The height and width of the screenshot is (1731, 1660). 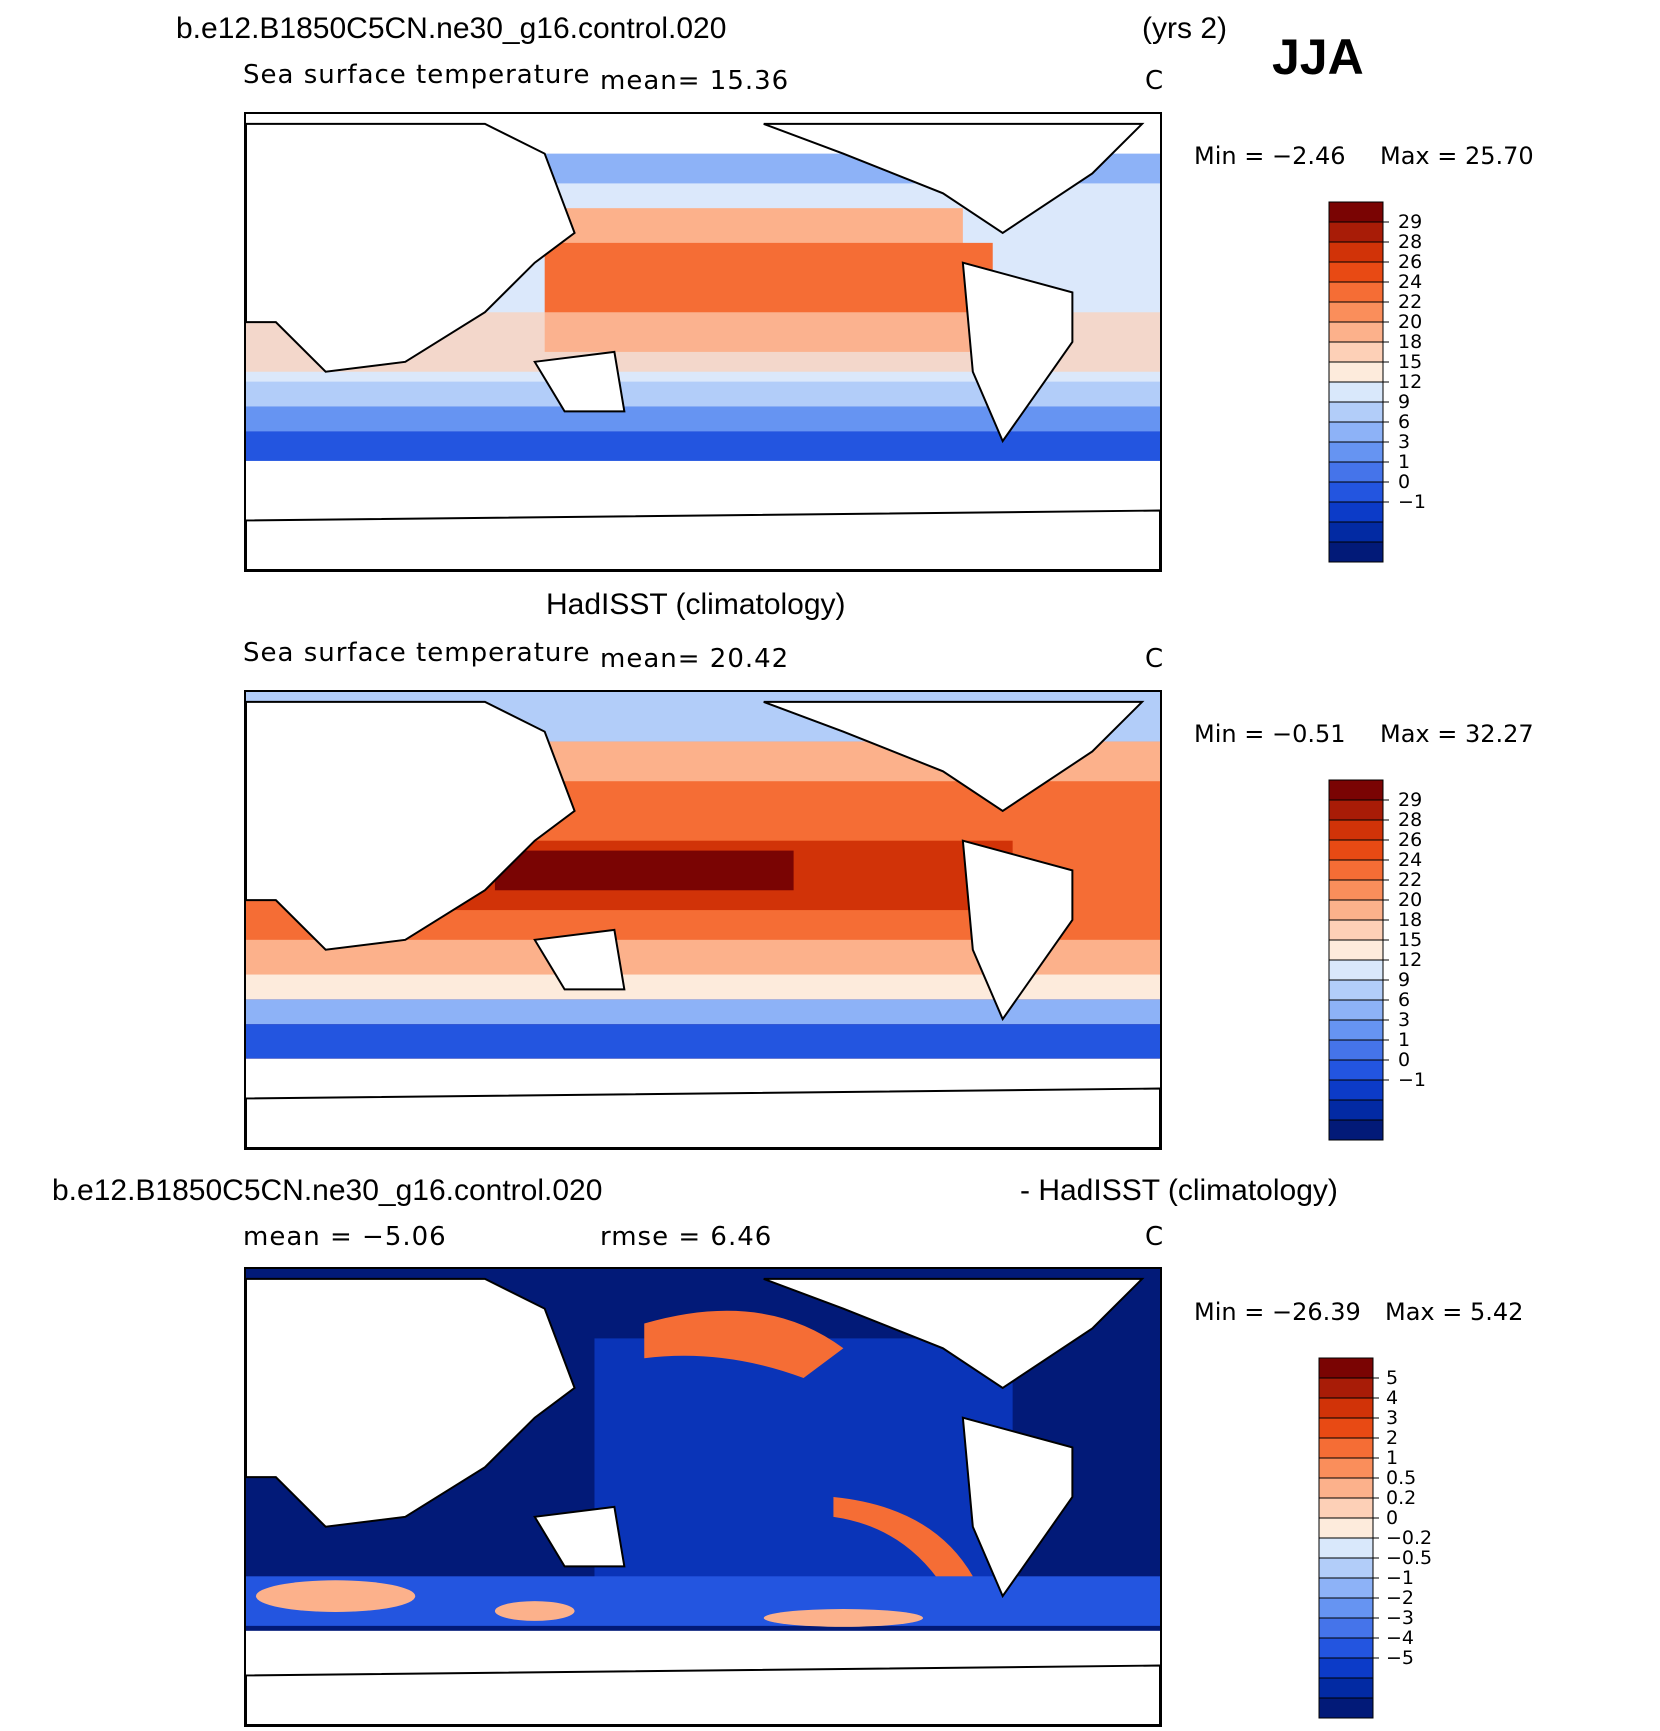 I want to click on panel3-rmse: rmse = 6.46, so click(x=686, y=1237).